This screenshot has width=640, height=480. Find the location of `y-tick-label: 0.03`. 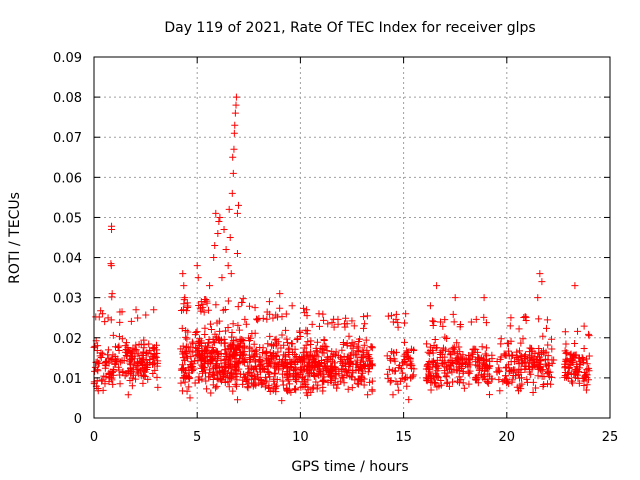

y-tick-label: 0.03 is located at coordinates (67, 299).